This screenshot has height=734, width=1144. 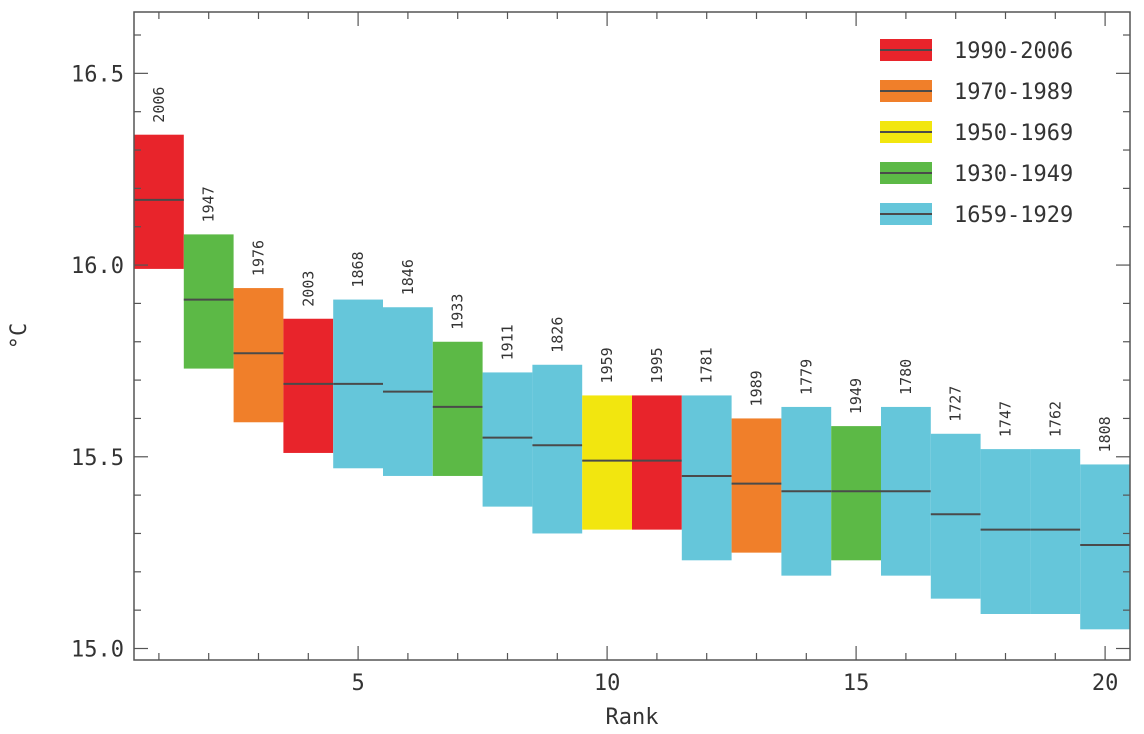 I want to click on year-label-rank-16: 1780, so click(x=906, y=377).